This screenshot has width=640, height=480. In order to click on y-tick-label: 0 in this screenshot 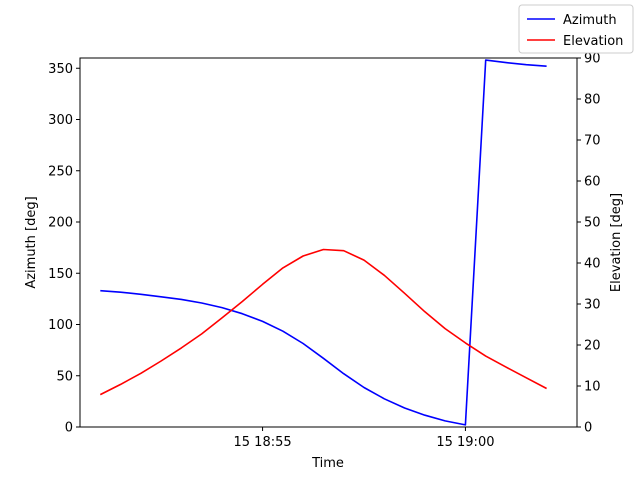, I will do `click(69, 428)`.